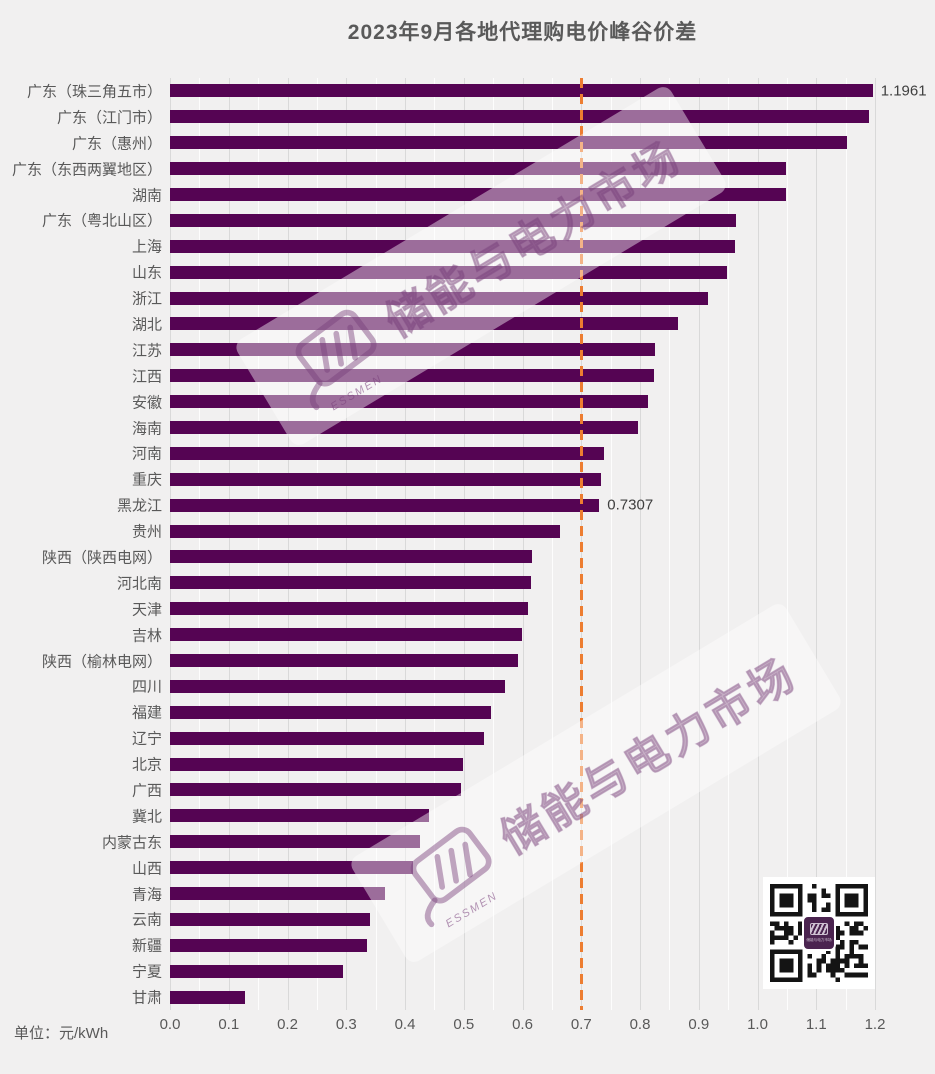  What do you see at coordinates (581, 1024) in the screenshot?
I see `x-tick-label: 0.7` at bounding box center [581, 1024].